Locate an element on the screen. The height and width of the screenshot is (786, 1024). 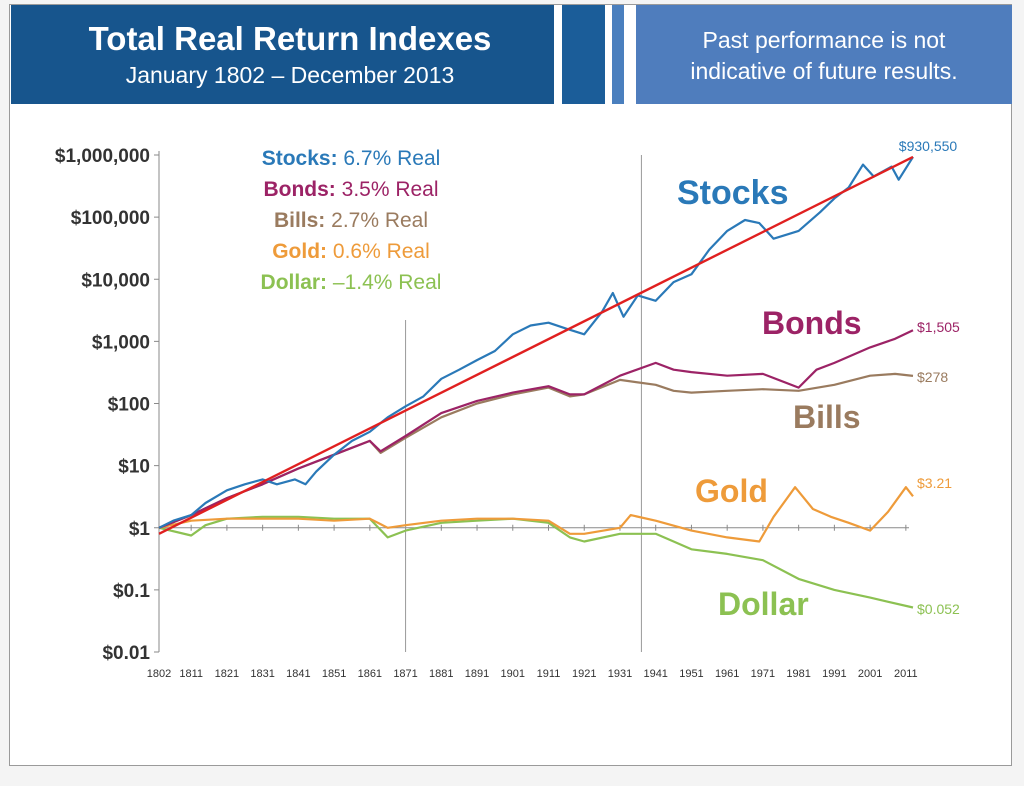
series-line-bills is located at coordinates (536, 450).